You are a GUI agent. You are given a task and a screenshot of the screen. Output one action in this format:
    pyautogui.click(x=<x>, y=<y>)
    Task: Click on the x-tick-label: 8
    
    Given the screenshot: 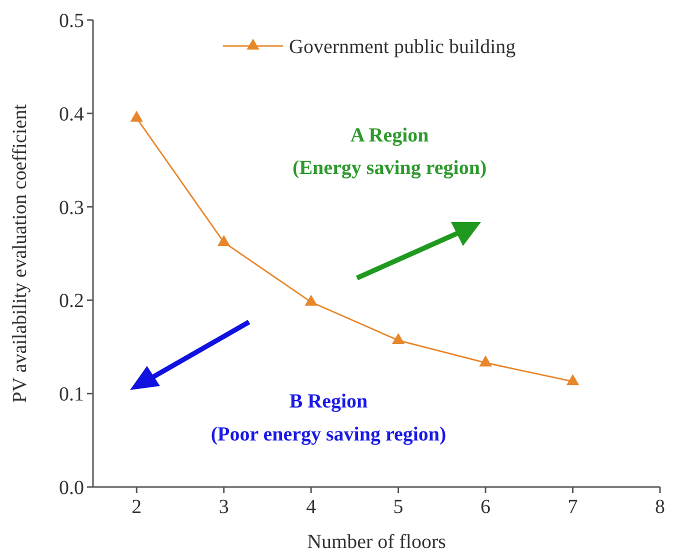 What is the action you would take?
    pyautogui.click(x=660, y=507)
    